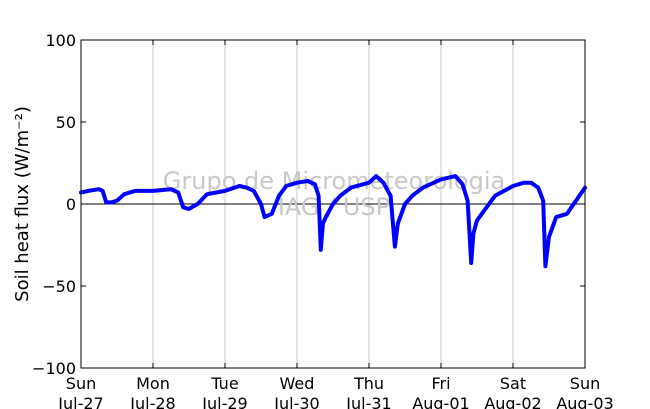 The height and width of the screenshot is (409, 650). What do you see at coordinates (368, 383) in the screenshot?
I see `x-tick-day-4: Thu` at bounding box center [368, 383].